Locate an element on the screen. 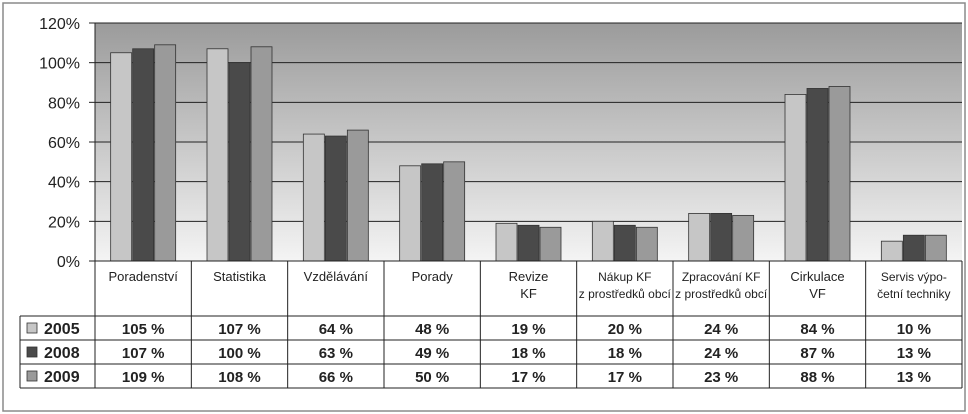  data-label: 20 % is located at coordinates (625, 329).